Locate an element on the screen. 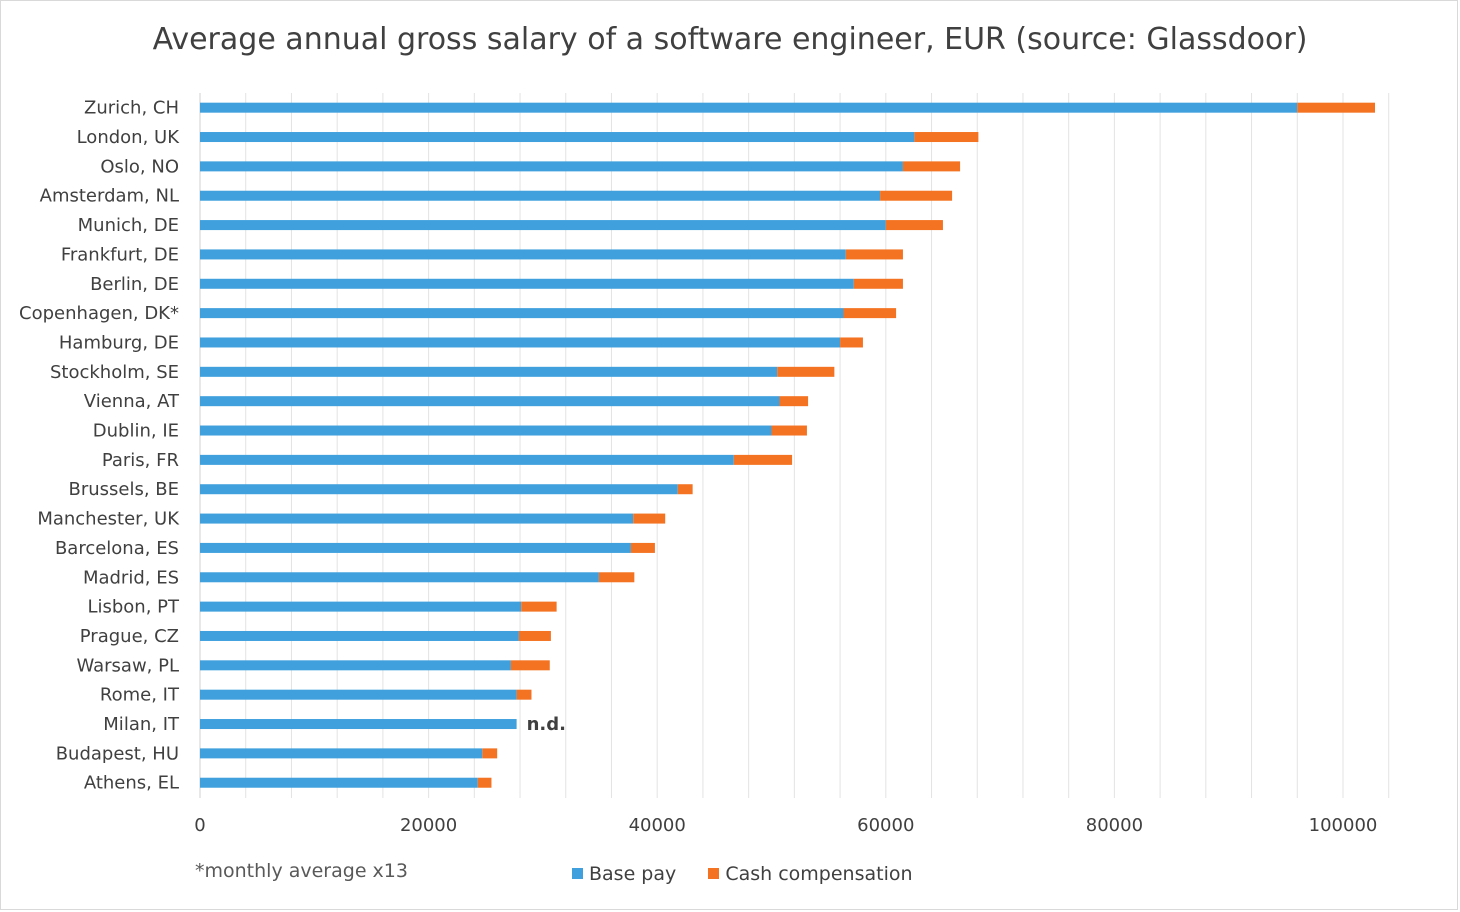 This screenshot has width=1460, height=912. bar-lisbon-pt-cash-compensation is located at coordinates (539, 606).